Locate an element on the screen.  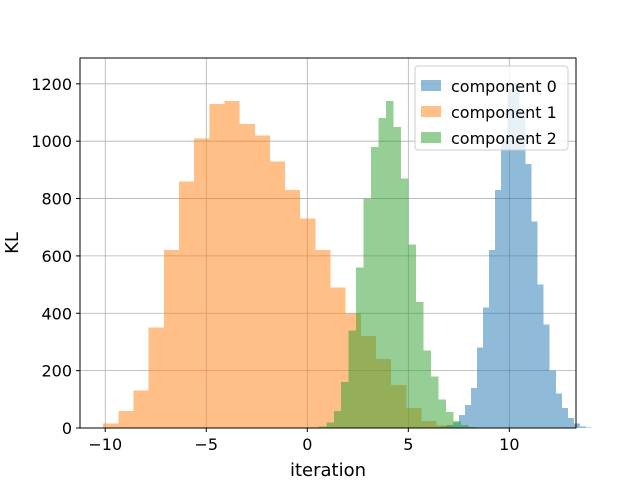
y-tick-label: 1200 is located at coordinates (51, 84).